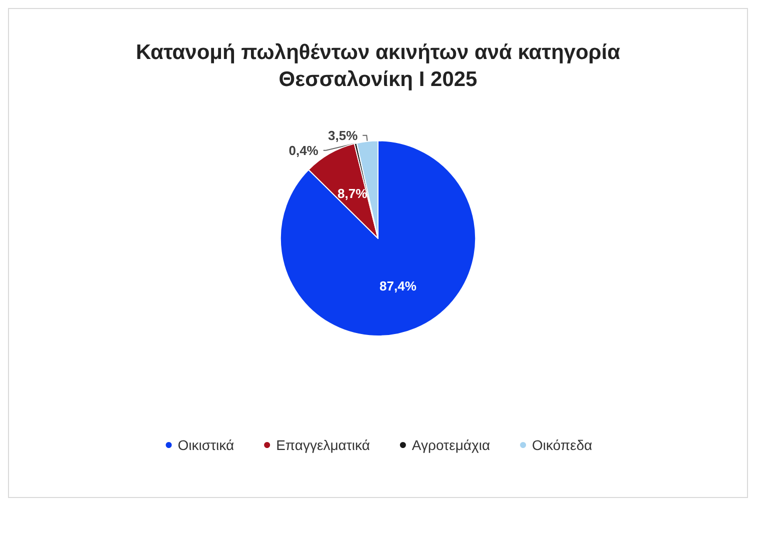  I want to click on data-label: 87,4%, so click(398, 286).